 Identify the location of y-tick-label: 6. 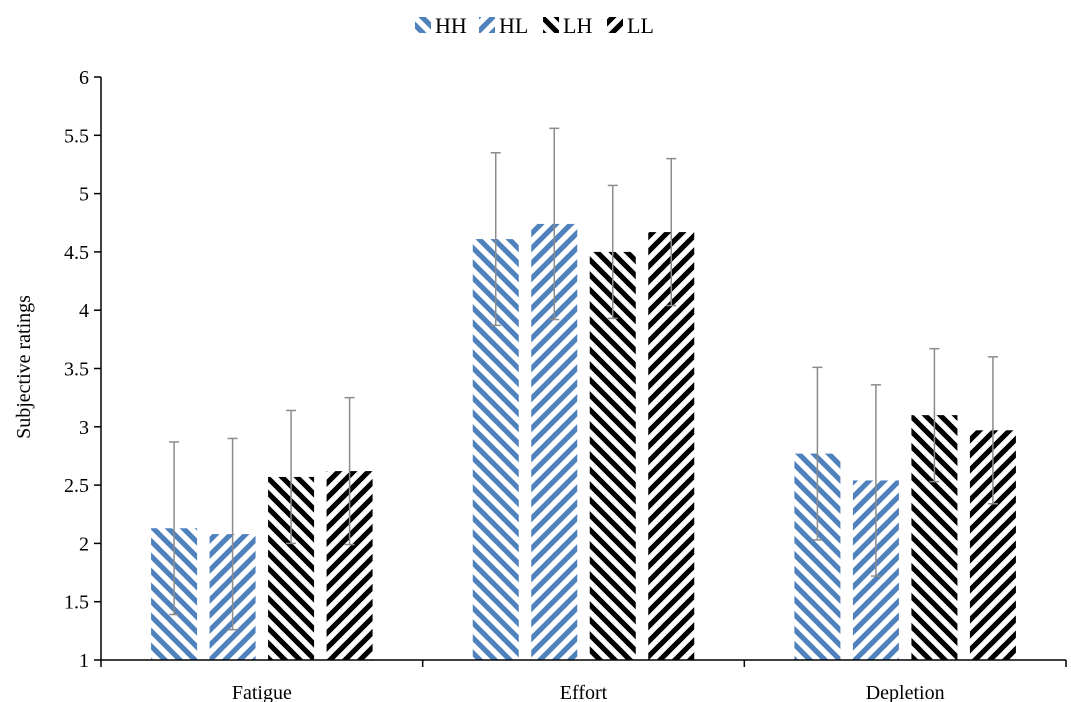
(84, 78).